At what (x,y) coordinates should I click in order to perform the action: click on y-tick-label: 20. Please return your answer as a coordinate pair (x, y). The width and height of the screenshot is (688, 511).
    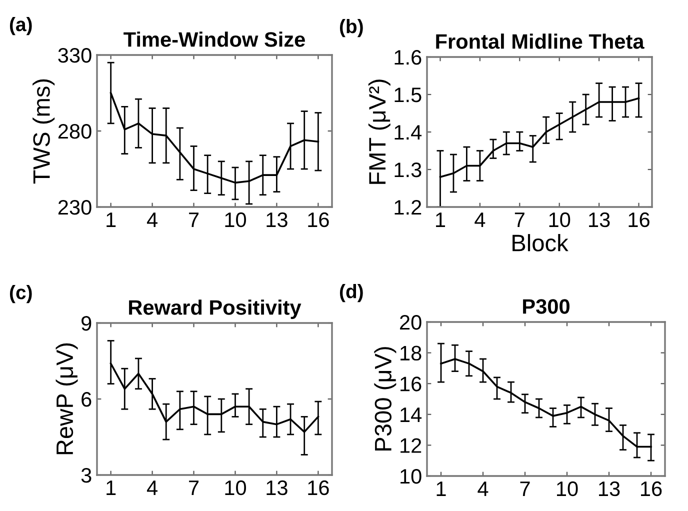
    Looking at the image, I should click on (411, 322).